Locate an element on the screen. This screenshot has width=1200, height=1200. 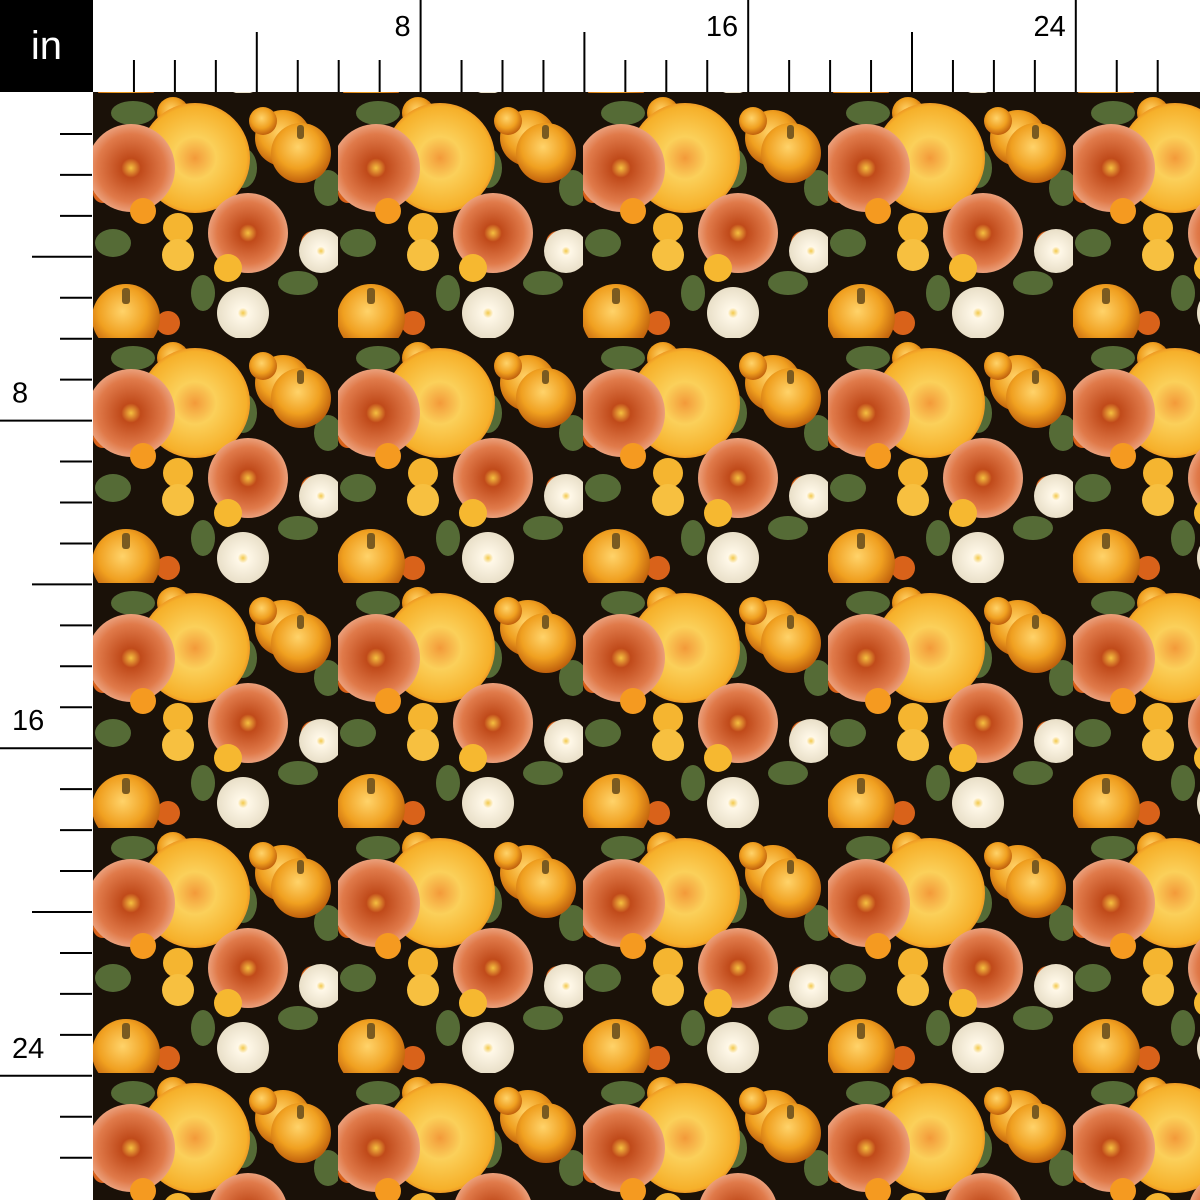
top-ruler-label: 8 is located at coordinates (402, 27).